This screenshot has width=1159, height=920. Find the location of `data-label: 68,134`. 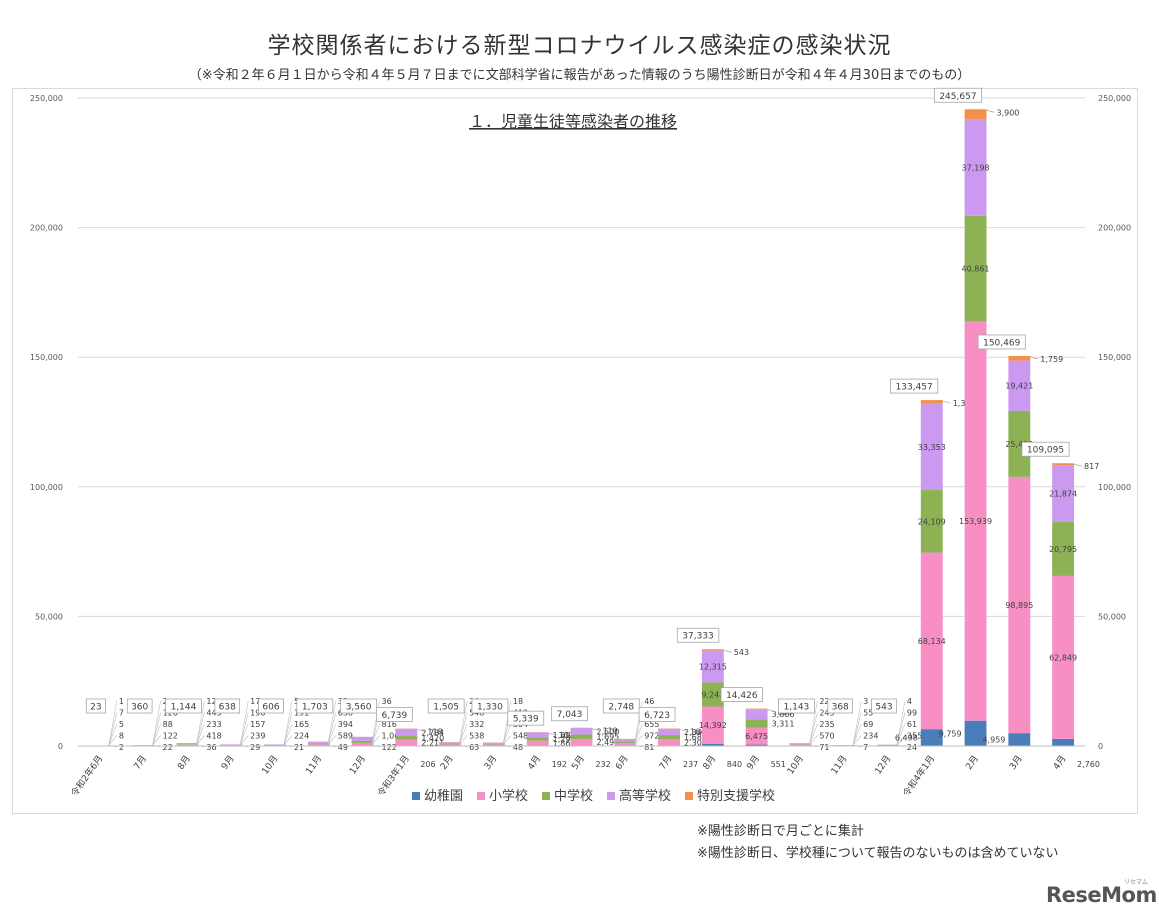

data-label: 68,134 is located at coordinates (932, 641).